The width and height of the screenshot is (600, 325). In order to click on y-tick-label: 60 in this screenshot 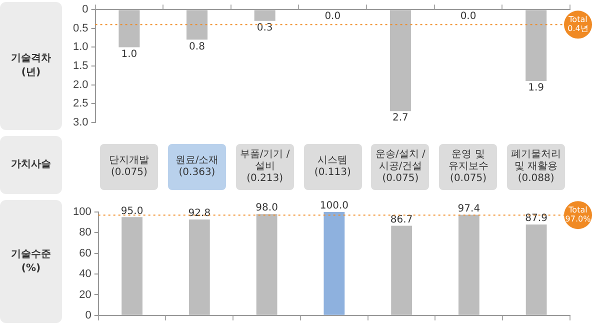, I will do `click(85, 253)`.